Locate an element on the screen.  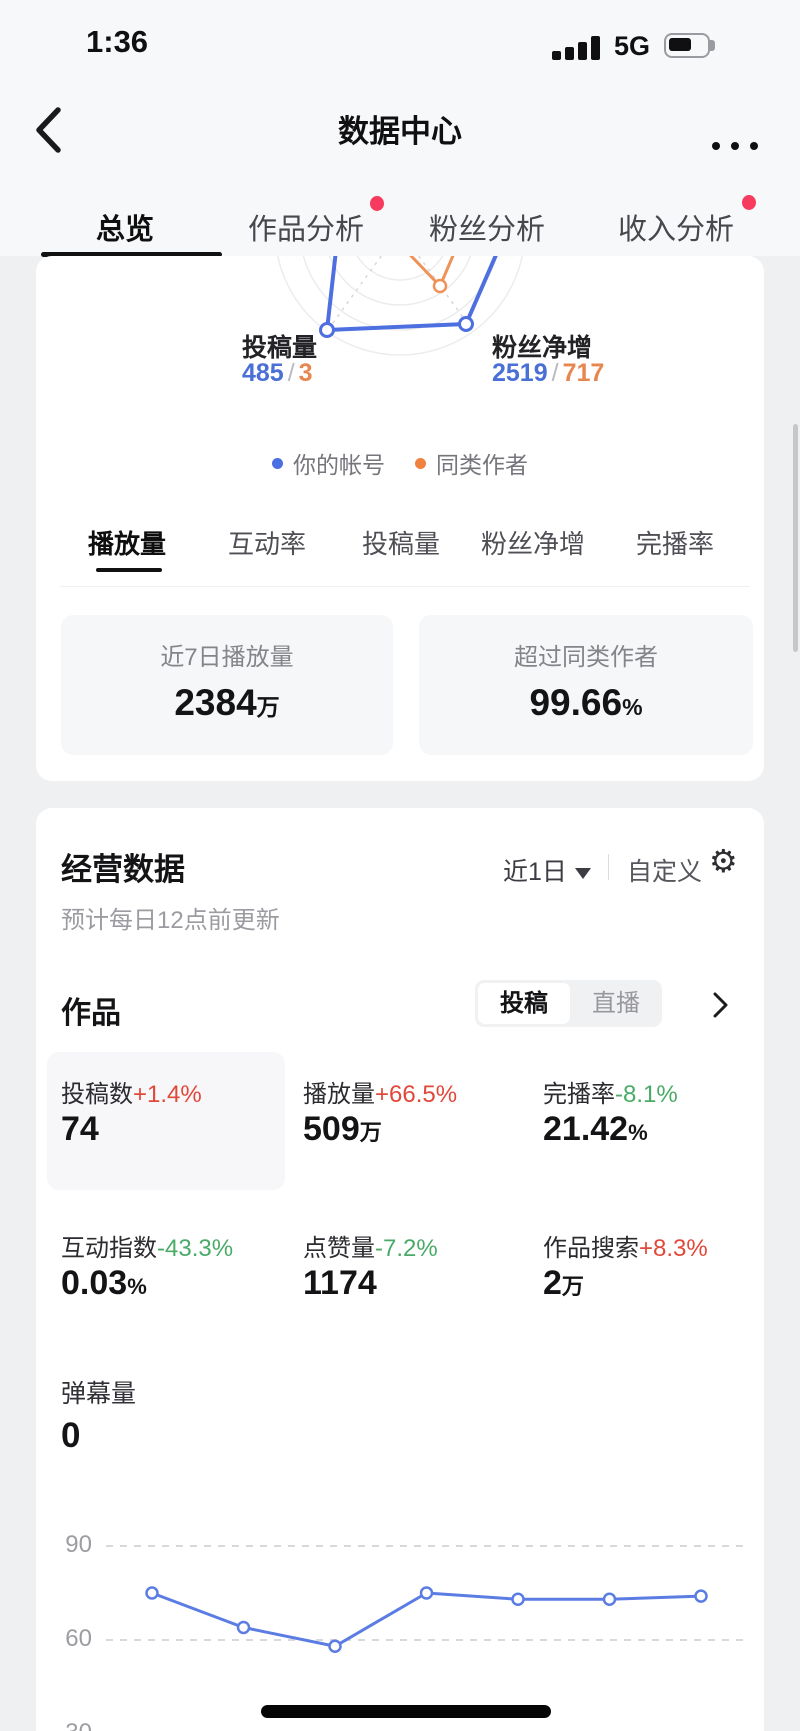
income-analysis-badge-dot is located at coordinates (749, 202).